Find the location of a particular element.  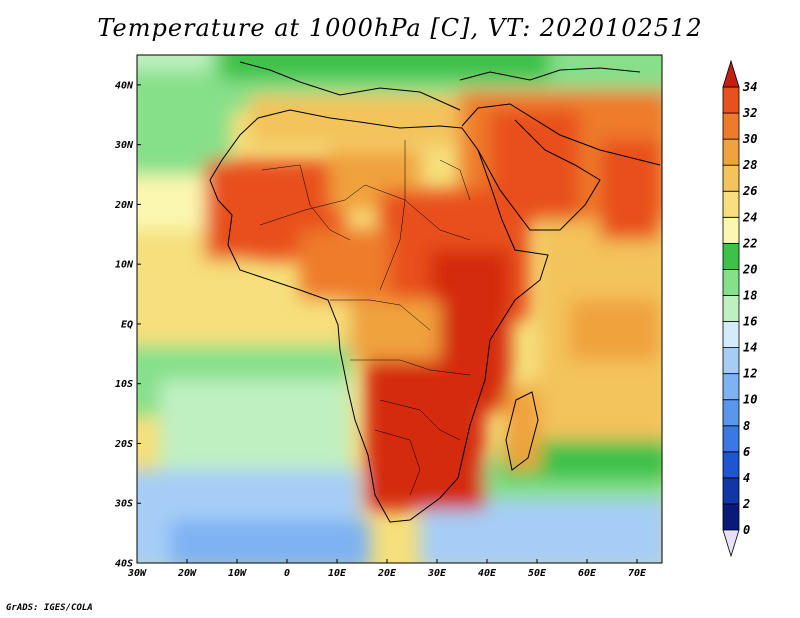

colorbar-label: 8 is located at coordinates (746, 426).